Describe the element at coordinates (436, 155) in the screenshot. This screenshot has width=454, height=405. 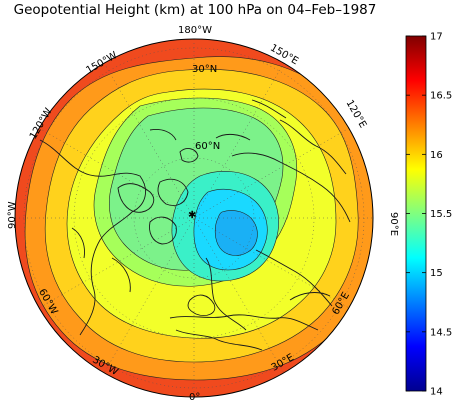
I see `colorbar-tick-16: 16` at that location.